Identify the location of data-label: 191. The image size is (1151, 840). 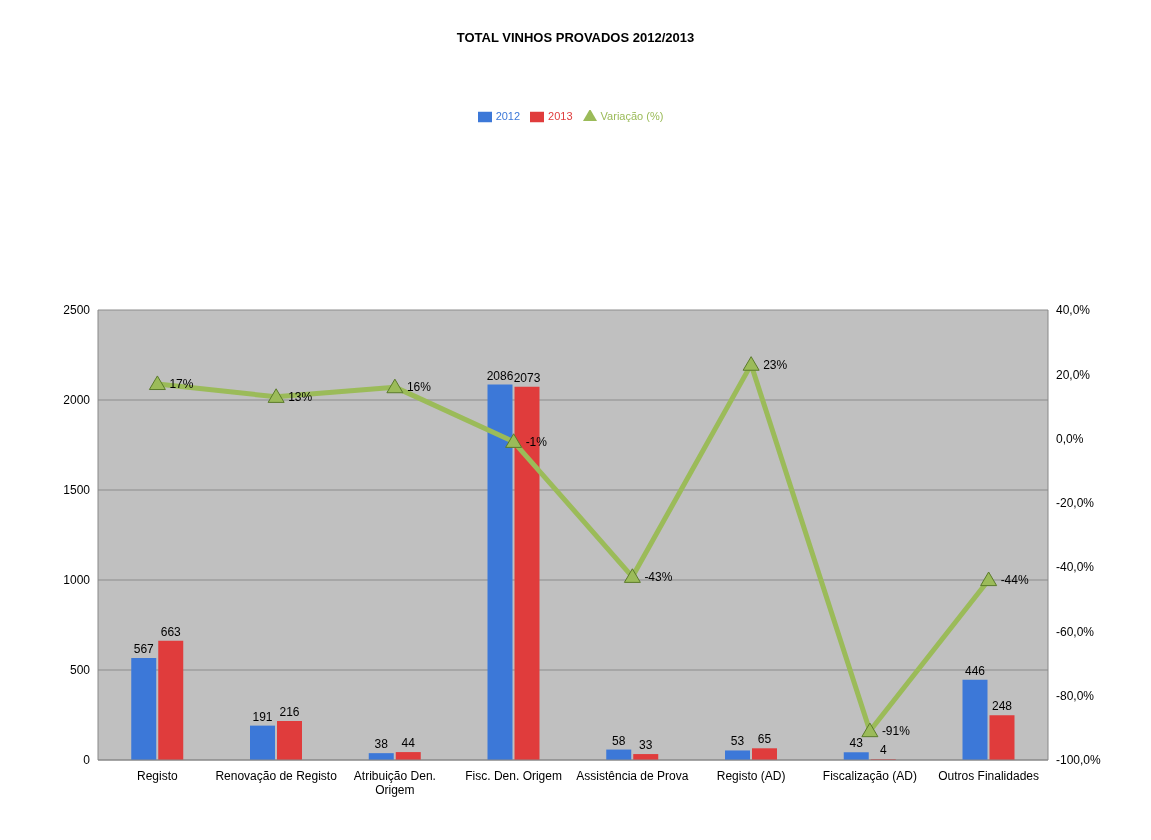
(262, 716).